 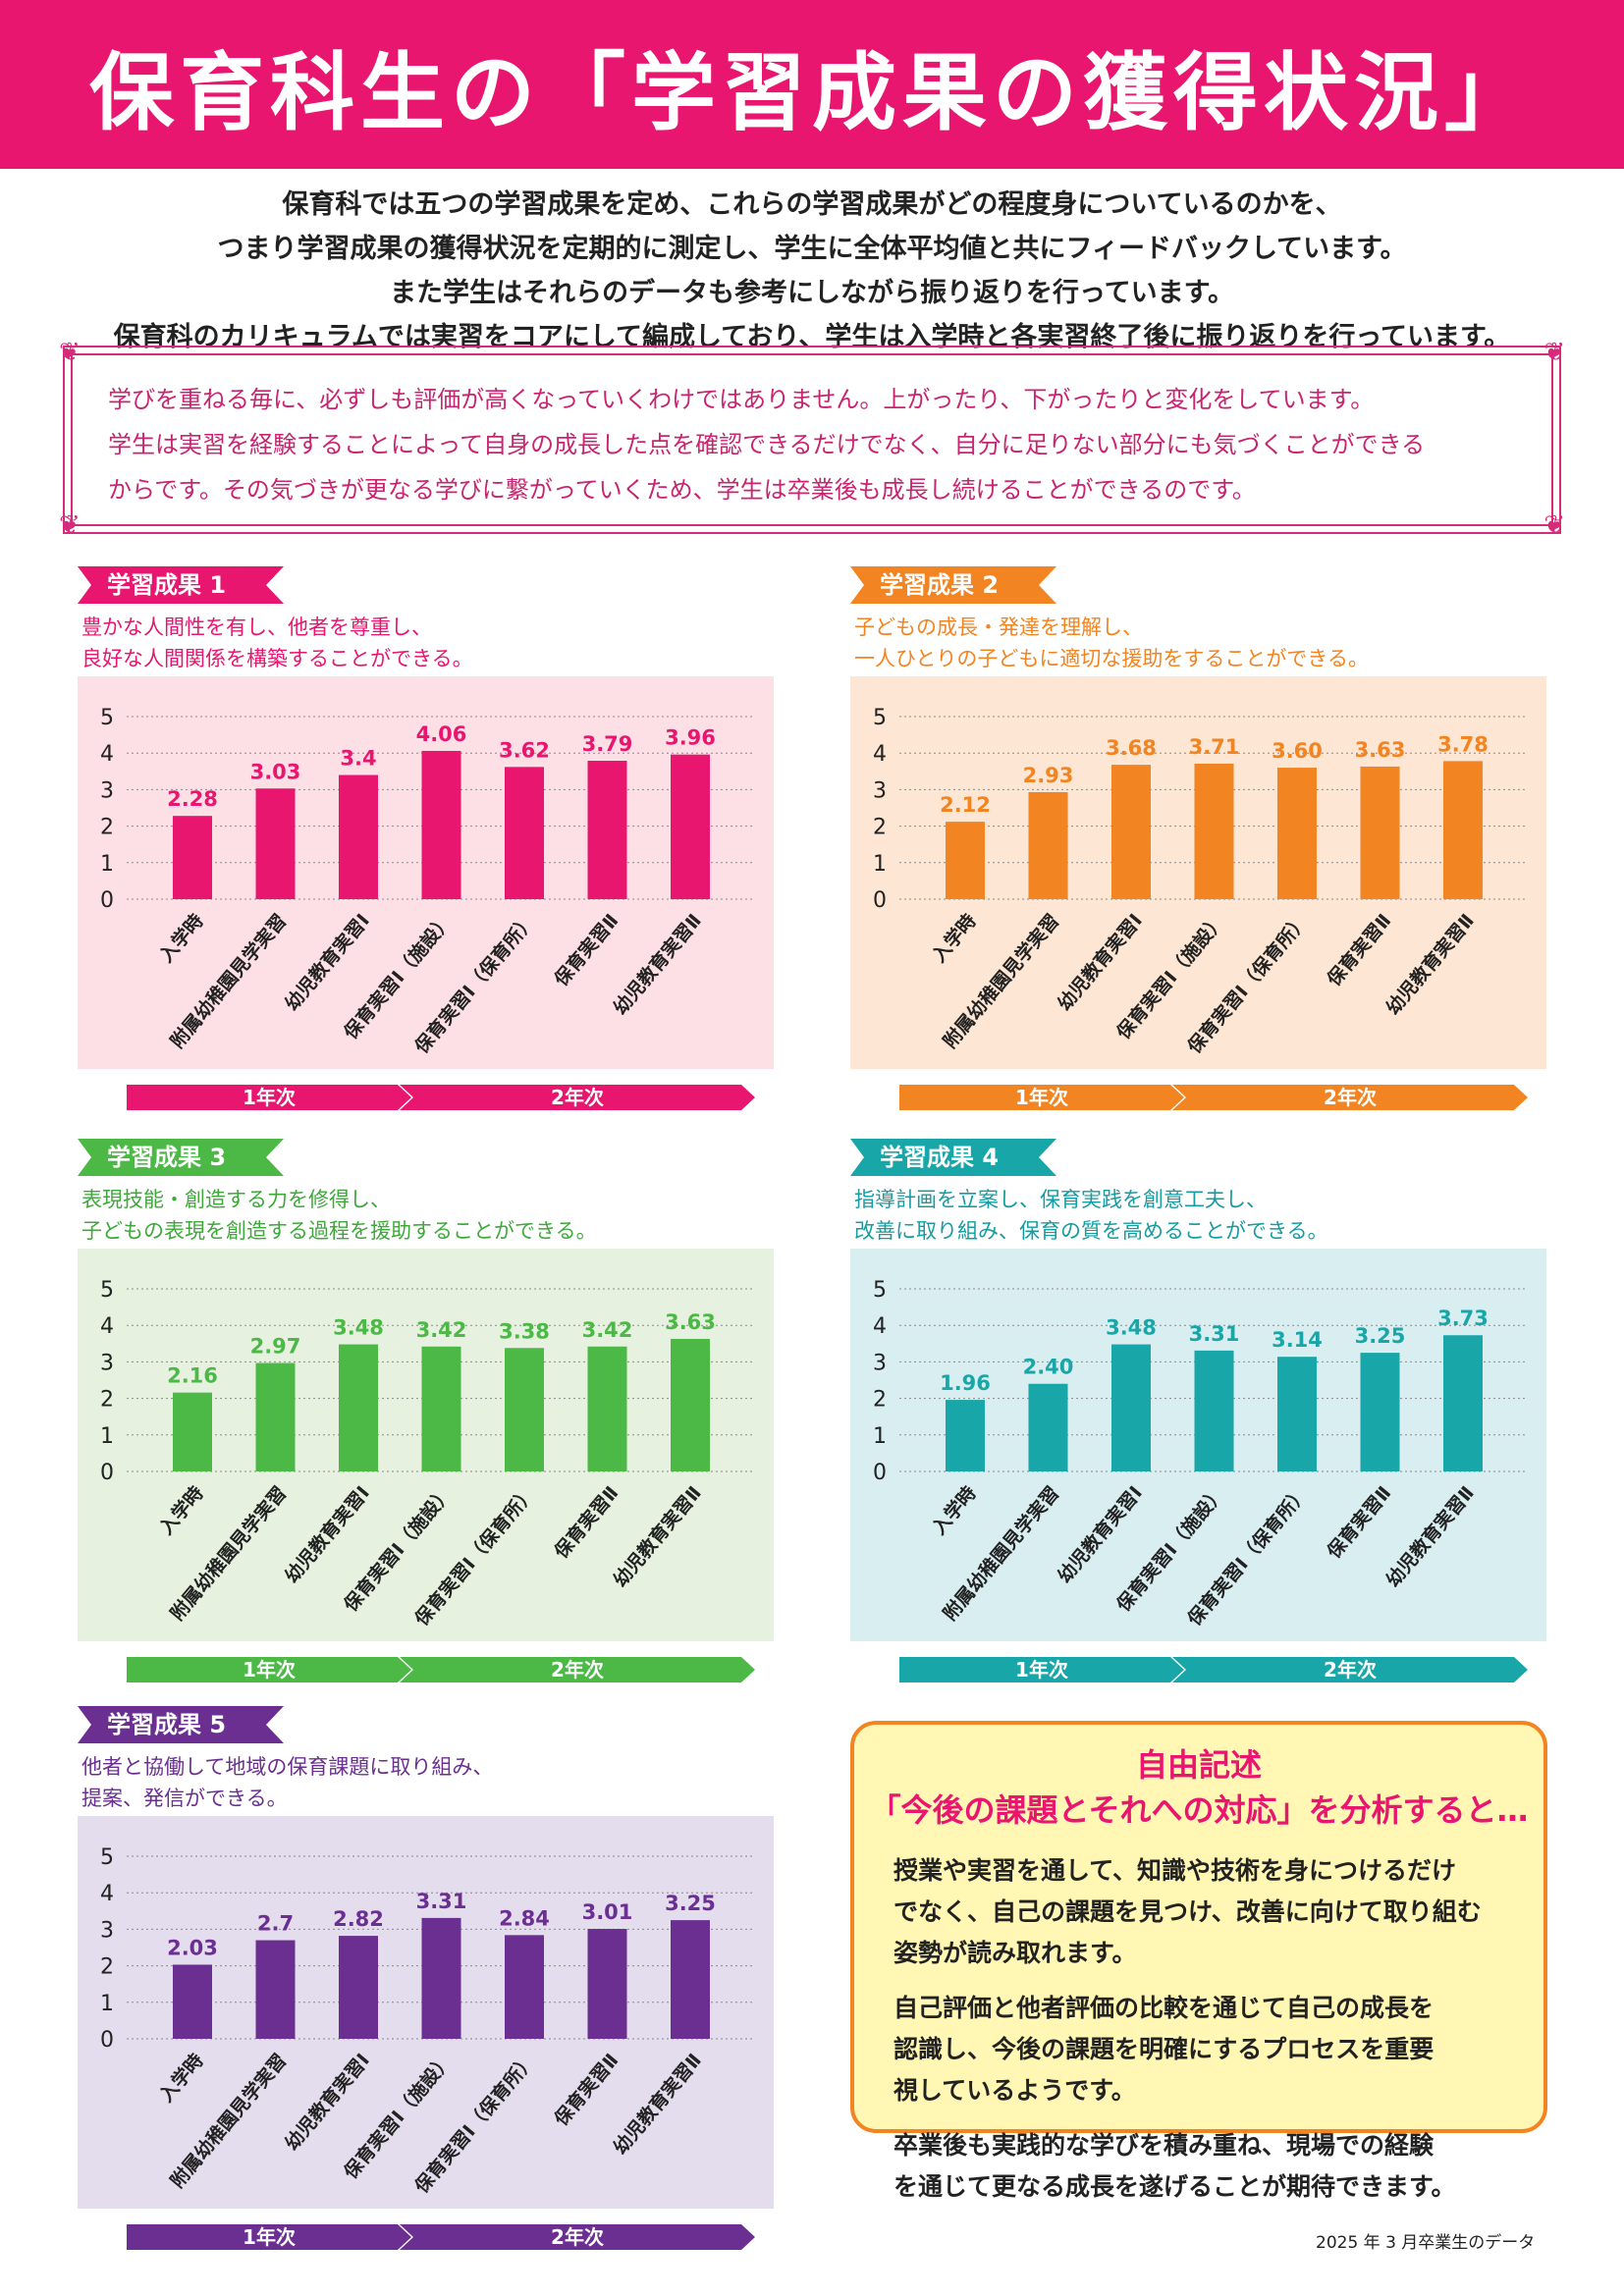 I want to click on free-line: を通じて更なる成長を遂げることが期待できます。, so click(x=1174, y=2187).